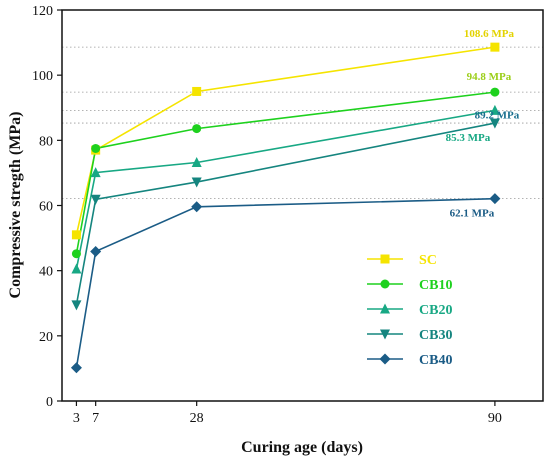 Image resolution: width=550 pixels, height=463 pixels. What do you see at coordinates (472, 214) in the screenshot?
I see `value-annotation: 62.1 MPa` at bounding box center [472, 214].